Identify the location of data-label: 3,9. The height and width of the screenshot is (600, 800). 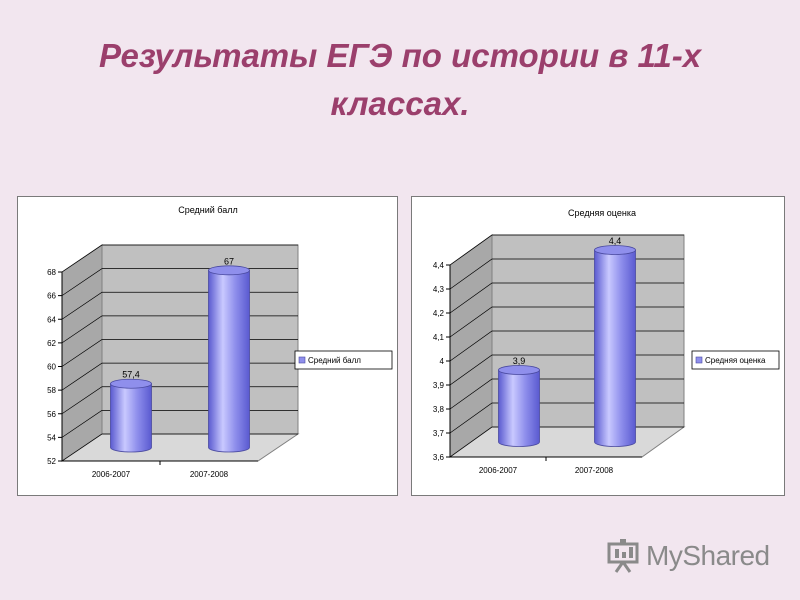
(519, 361).